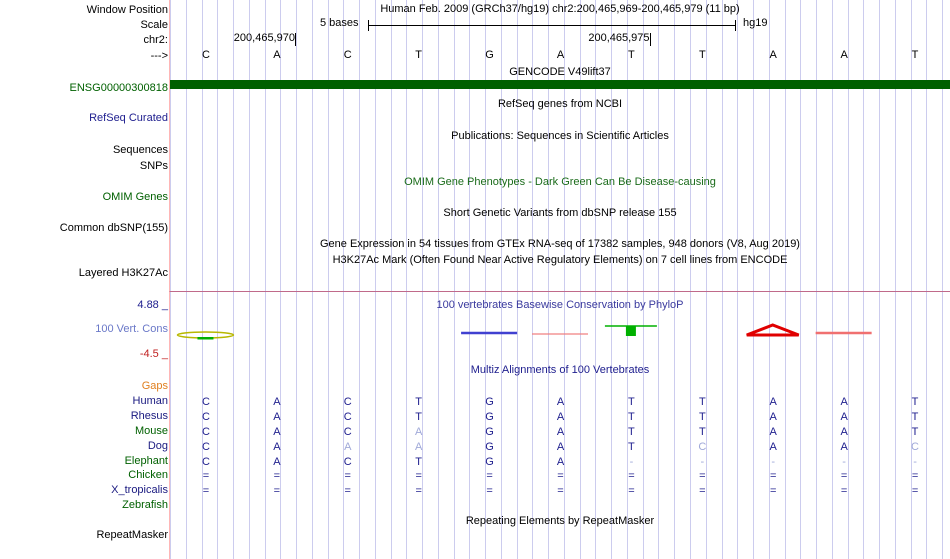 The width and height of the screenshot is (950, 559). What do you see at coordinates (157, 446) in the screenshot?
I see `species-label: Dog` at bounding box center [157, 446].